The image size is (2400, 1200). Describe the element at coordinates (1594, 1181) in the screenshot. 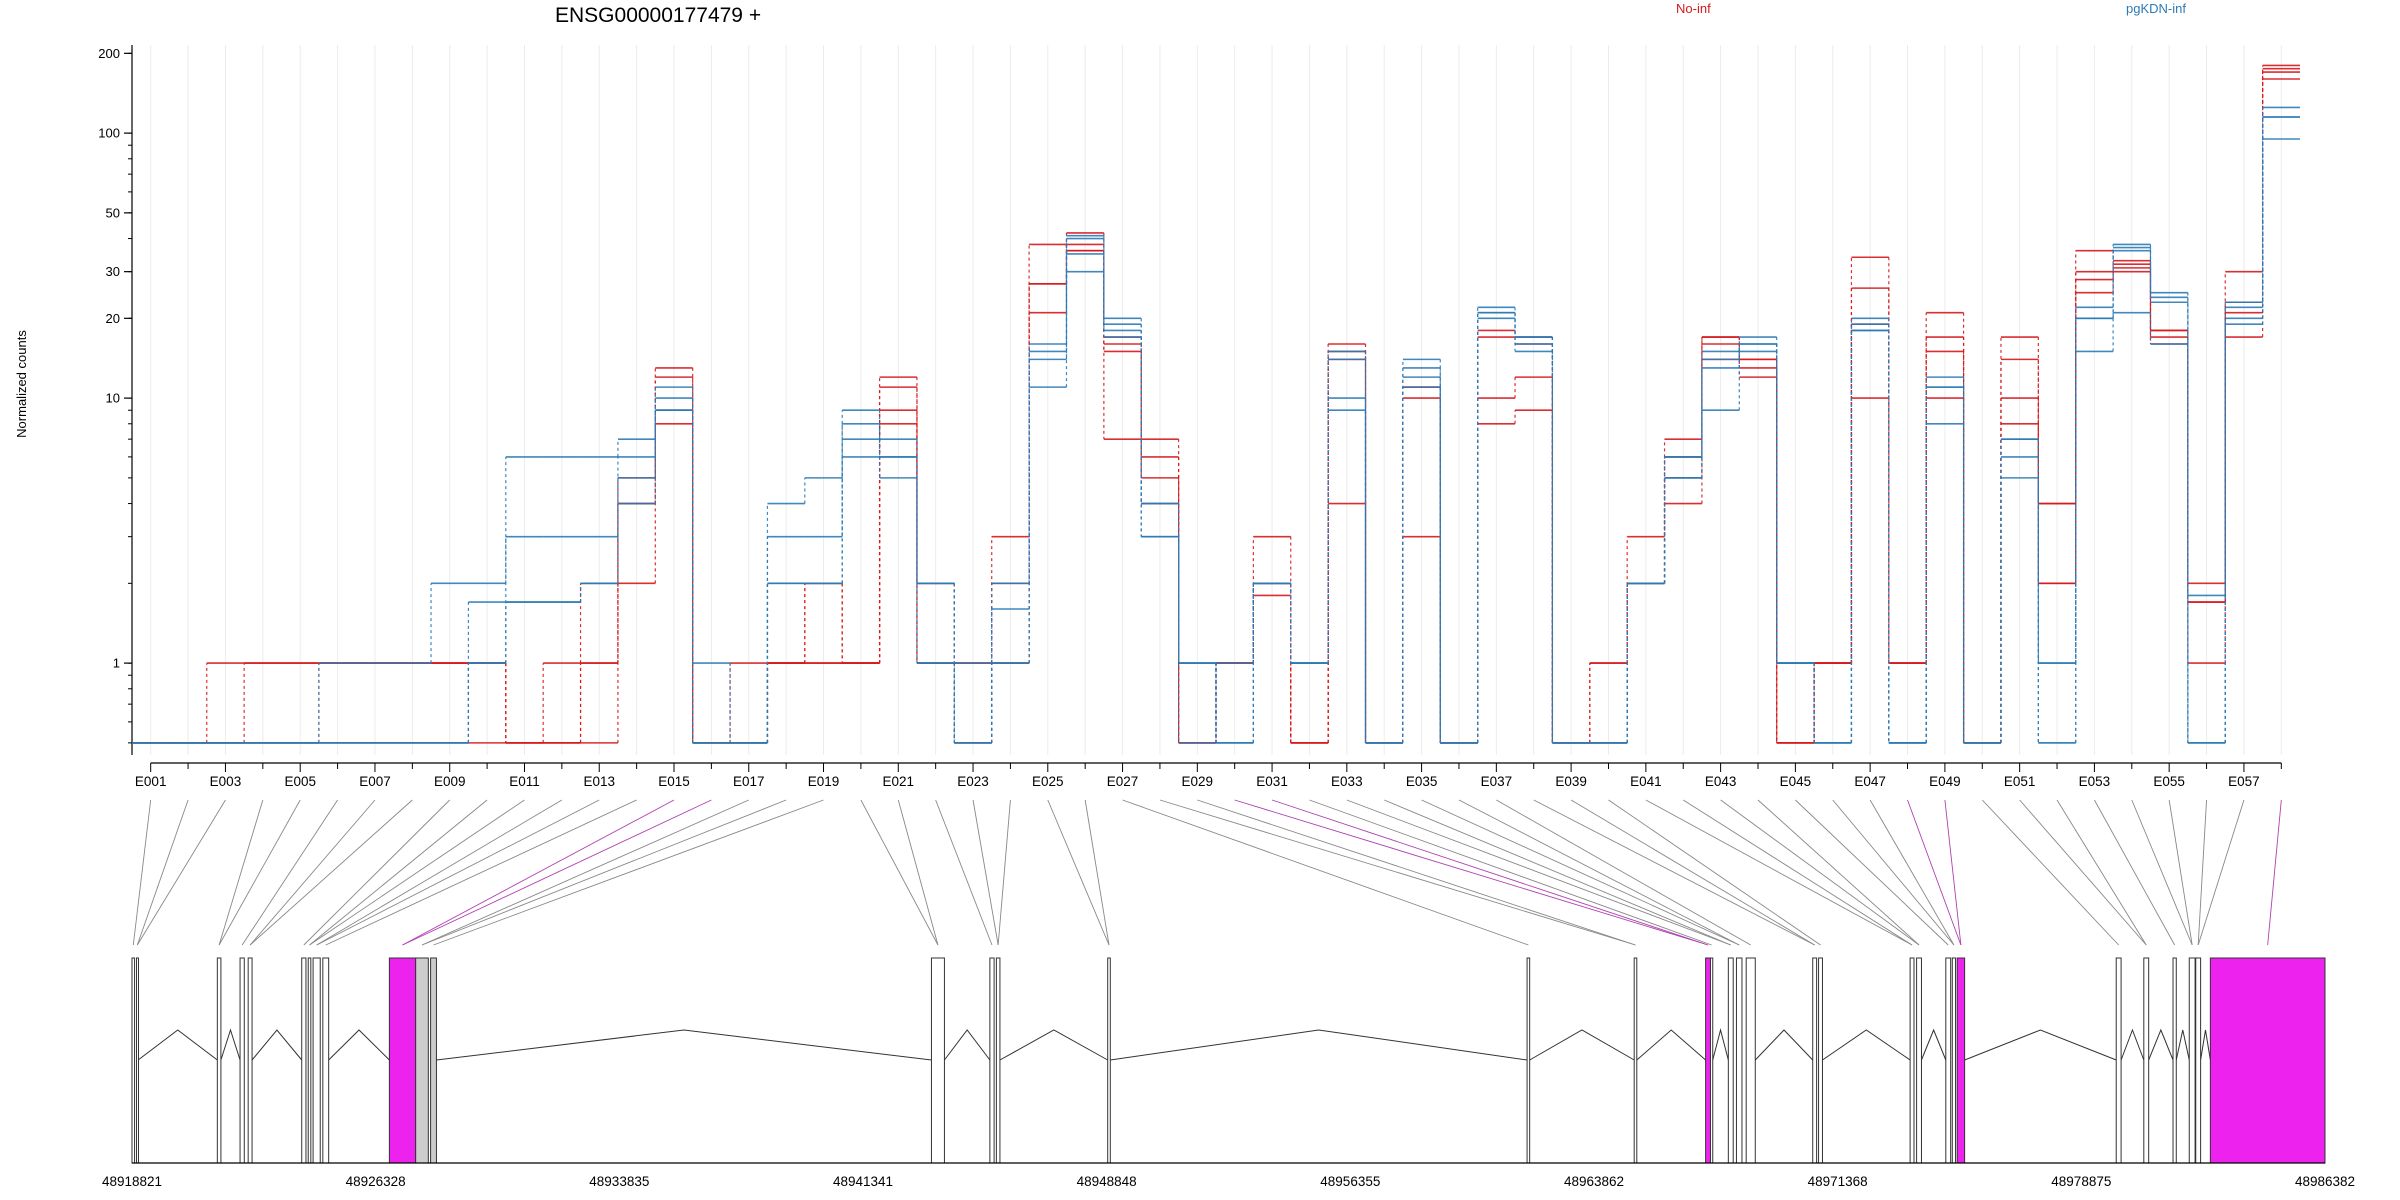

I see `genomic-position-label: 48963862` at that location.